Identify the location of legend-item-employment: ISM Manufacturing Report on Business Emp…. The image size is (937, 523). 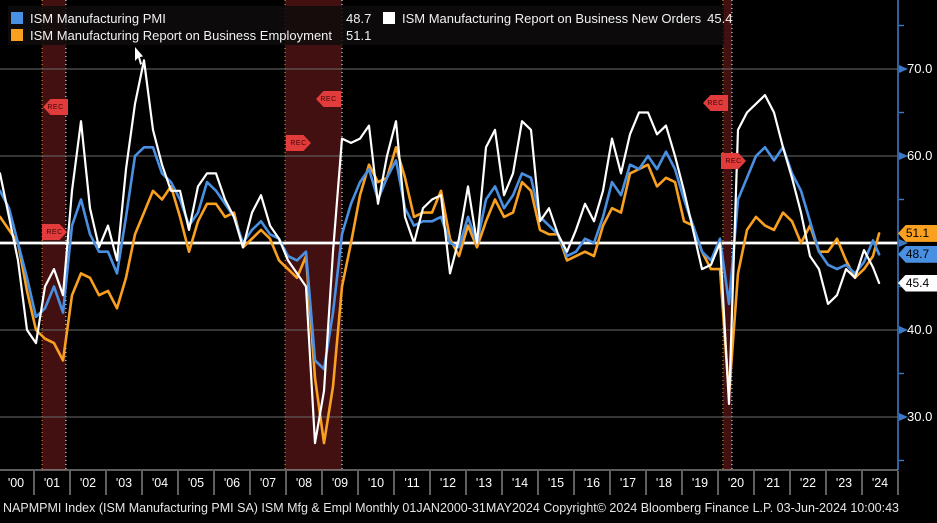
(191, 35).